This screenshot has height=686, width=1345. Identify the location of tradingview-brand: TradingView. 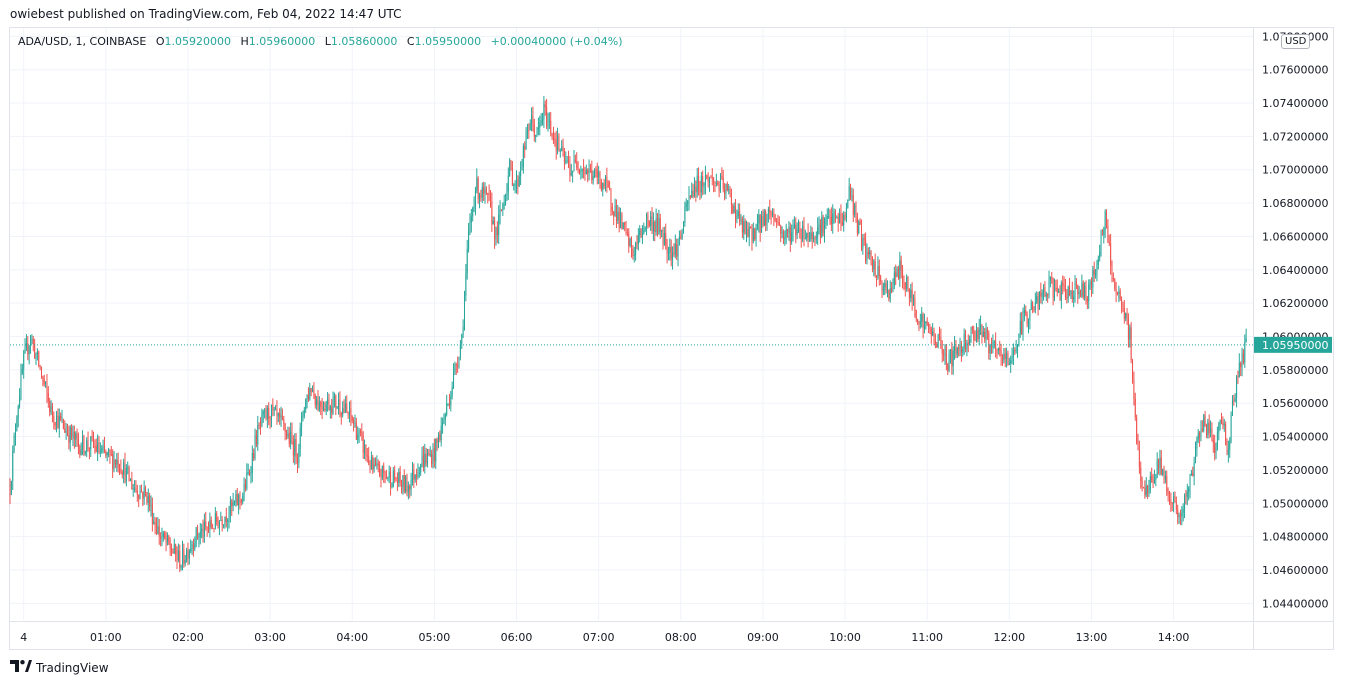
(72, 668).